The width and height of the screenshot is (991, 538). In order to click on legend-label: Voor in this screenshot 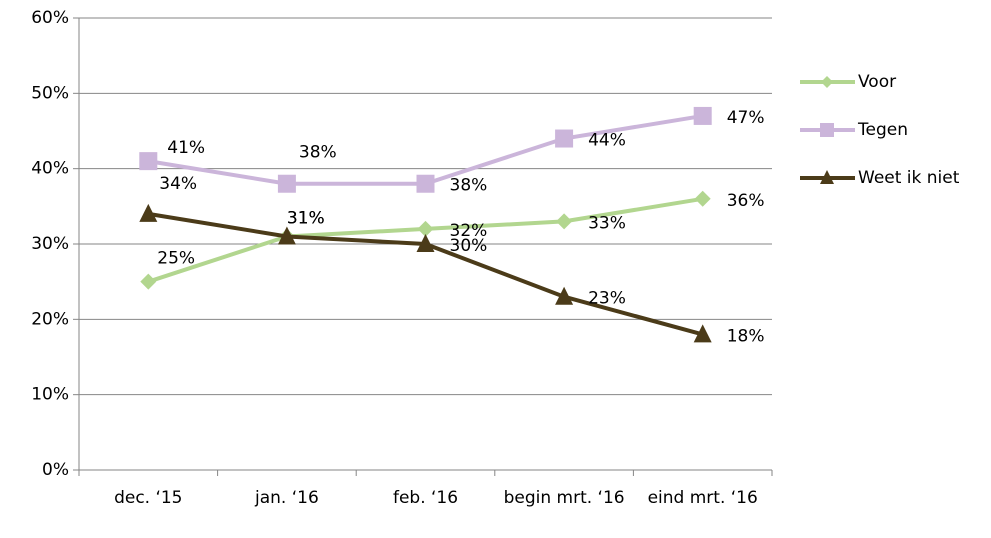, I will do `click(877, 82)`.